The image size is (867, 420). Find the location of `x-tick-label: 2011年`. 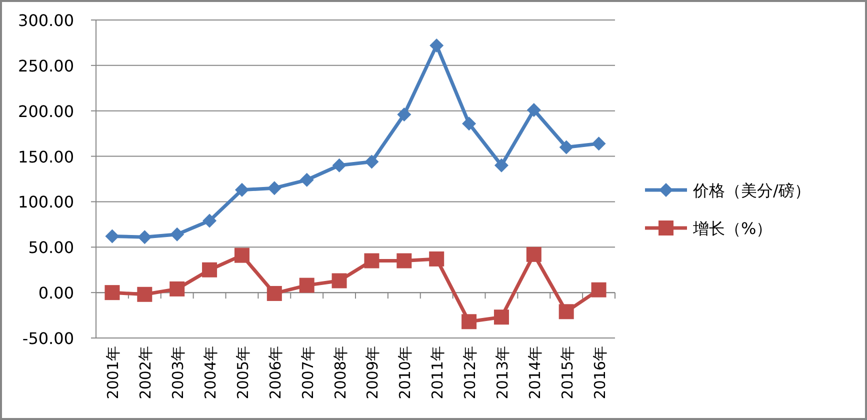

x-tick-label: 2011年 is located at coordinates (437, 373).